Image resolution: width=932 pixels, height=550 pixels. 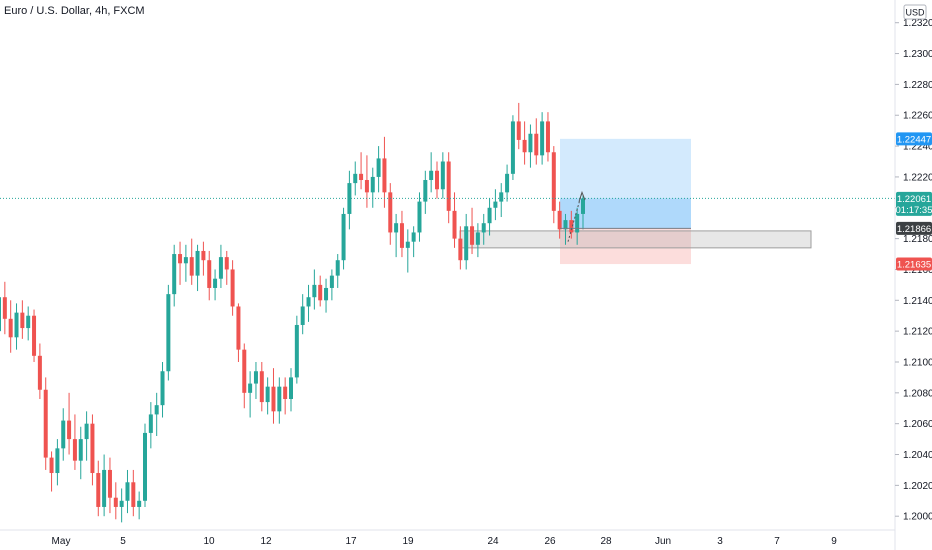 I want to click on zones-layer, so click(x=635, y=201).